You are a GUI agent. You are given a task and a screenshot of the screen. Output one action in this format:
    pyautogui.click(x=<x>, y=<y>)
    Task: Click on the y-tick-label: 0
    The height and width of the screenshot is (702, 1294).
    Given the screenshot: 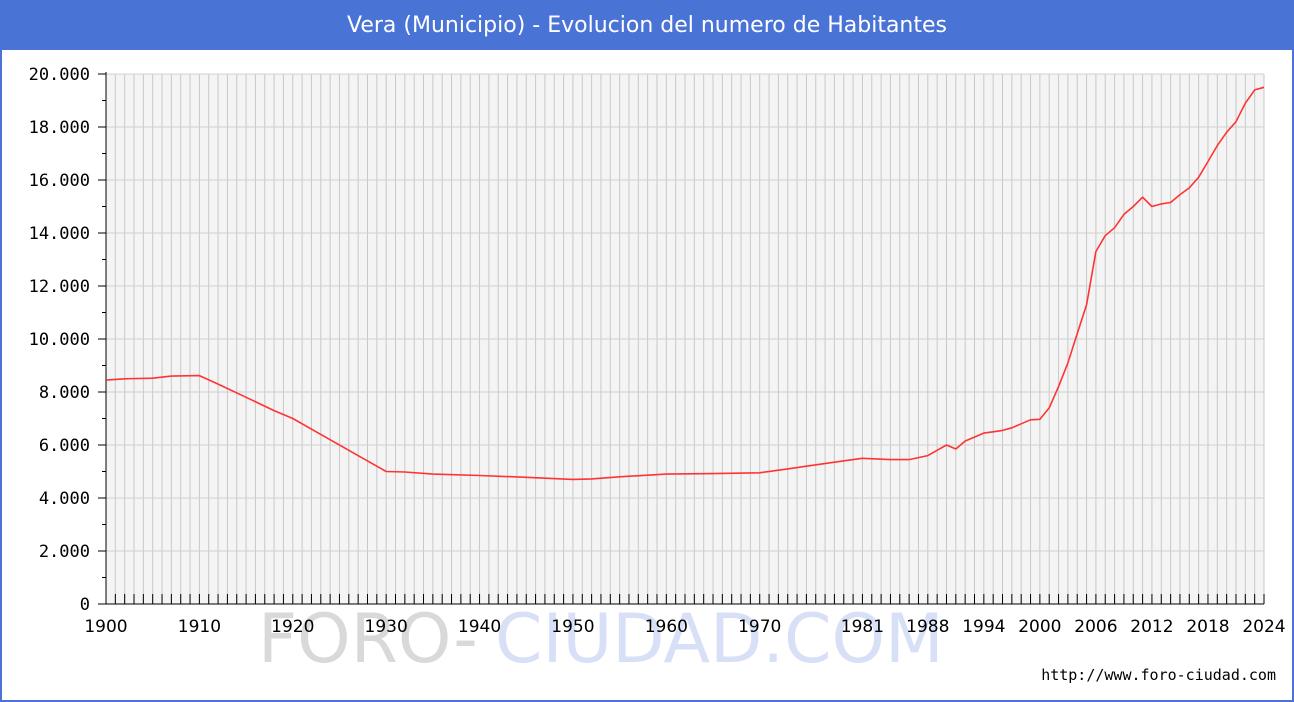 What is the action you would take?
    pyautogui.click(x=85, y=605)
    